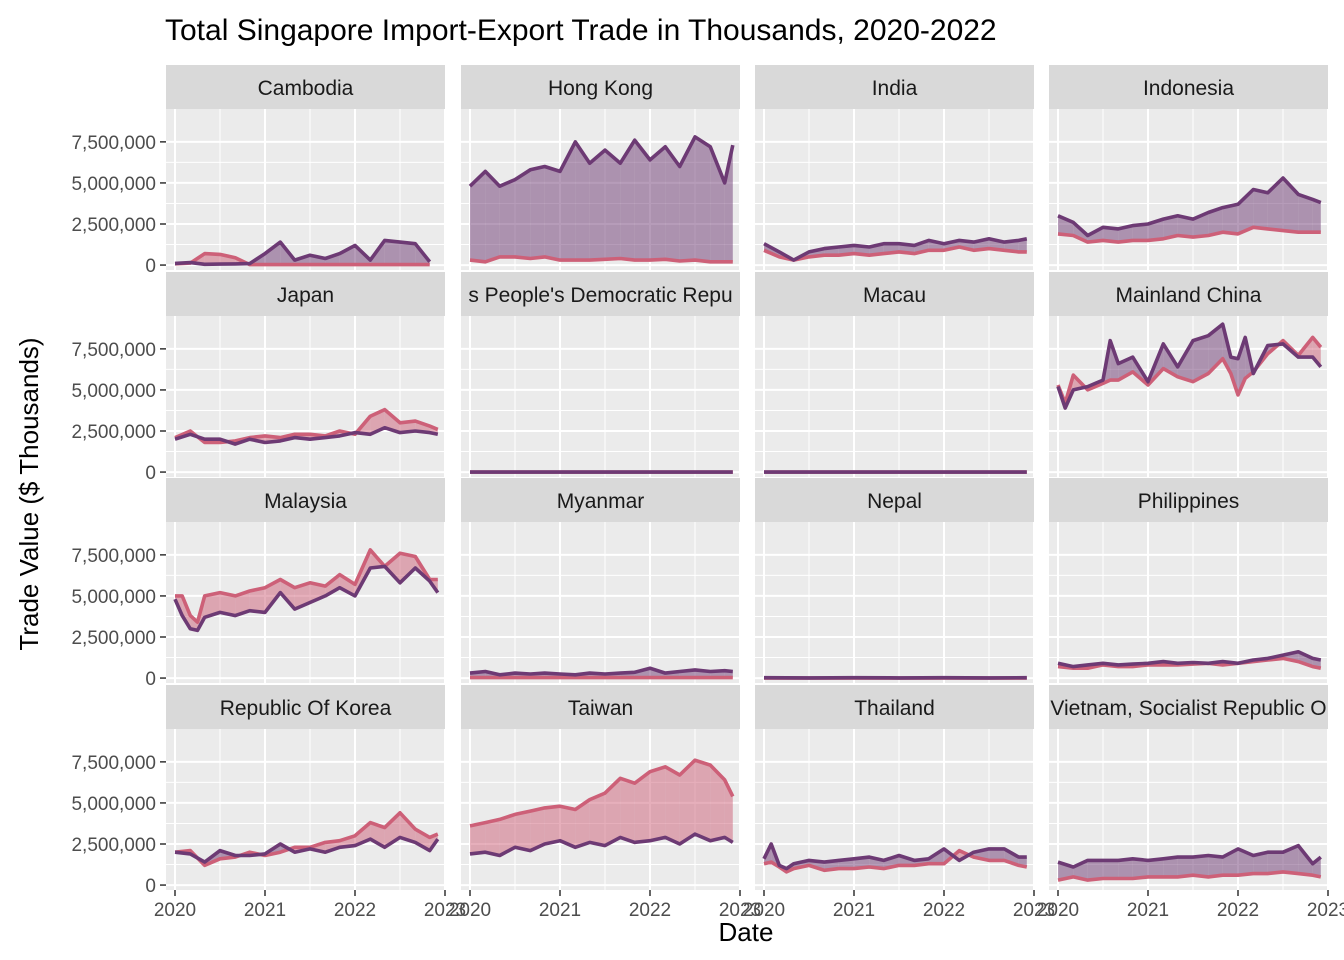  What do you see at coordinates (894, 295) in the screenshot?
I see `facet-label: Macau` at bounding box center [894, 295].